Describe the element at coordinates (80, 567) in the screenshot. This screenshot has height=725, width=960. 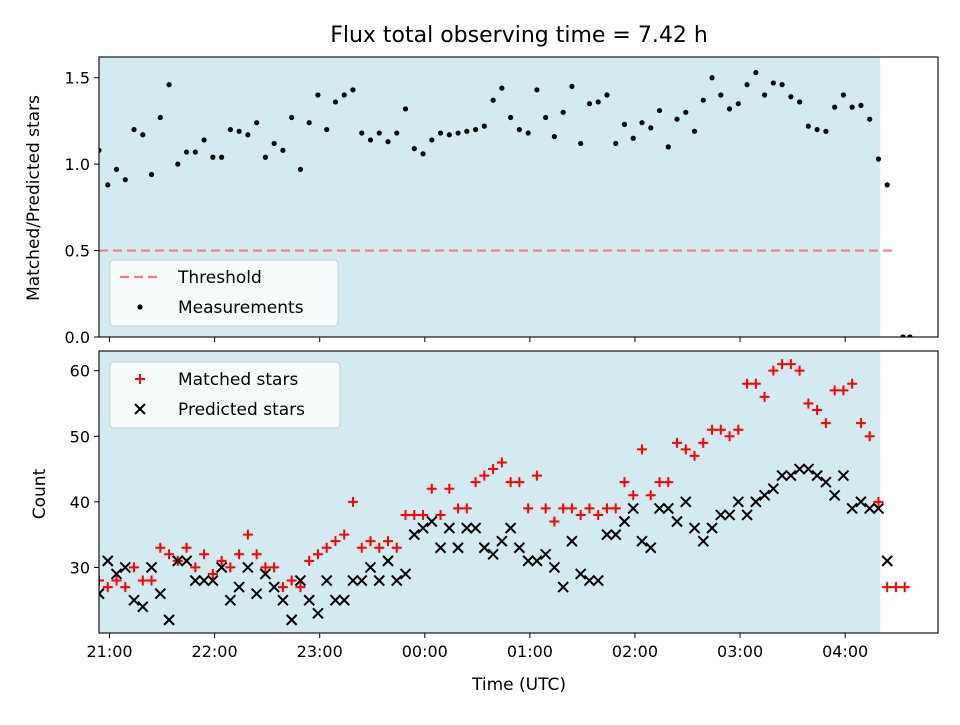
I see `y-tick-label: 30` at that location.